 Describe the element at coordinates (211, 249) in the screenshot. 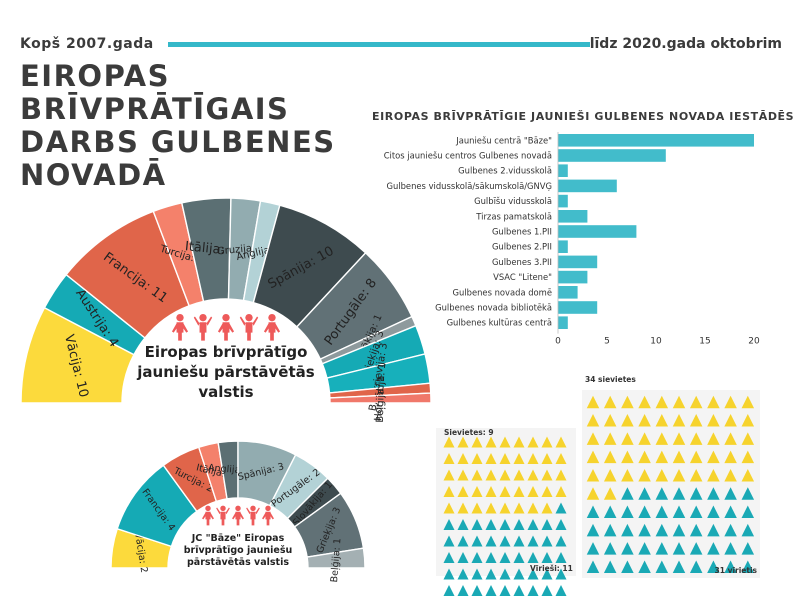

I see `pie-slice-label: Itālija: 5` at that location.